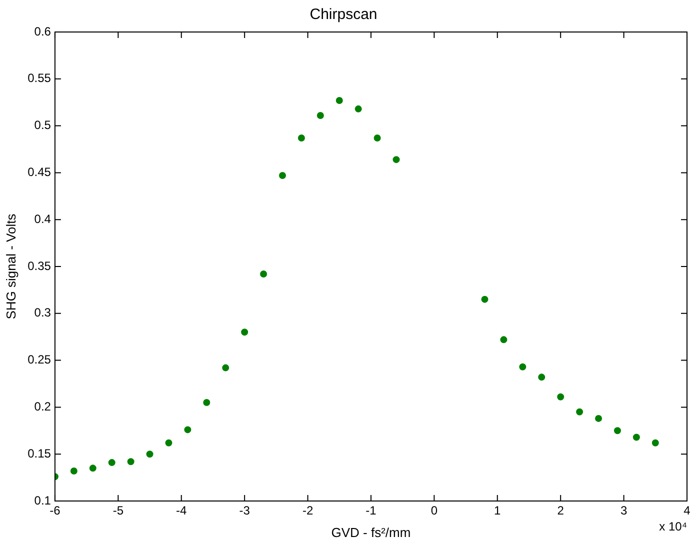 Image resolution: width=697 pixels, height=545 pixels. I want to click on y-tick-label: 0.35, so click(40, 265).